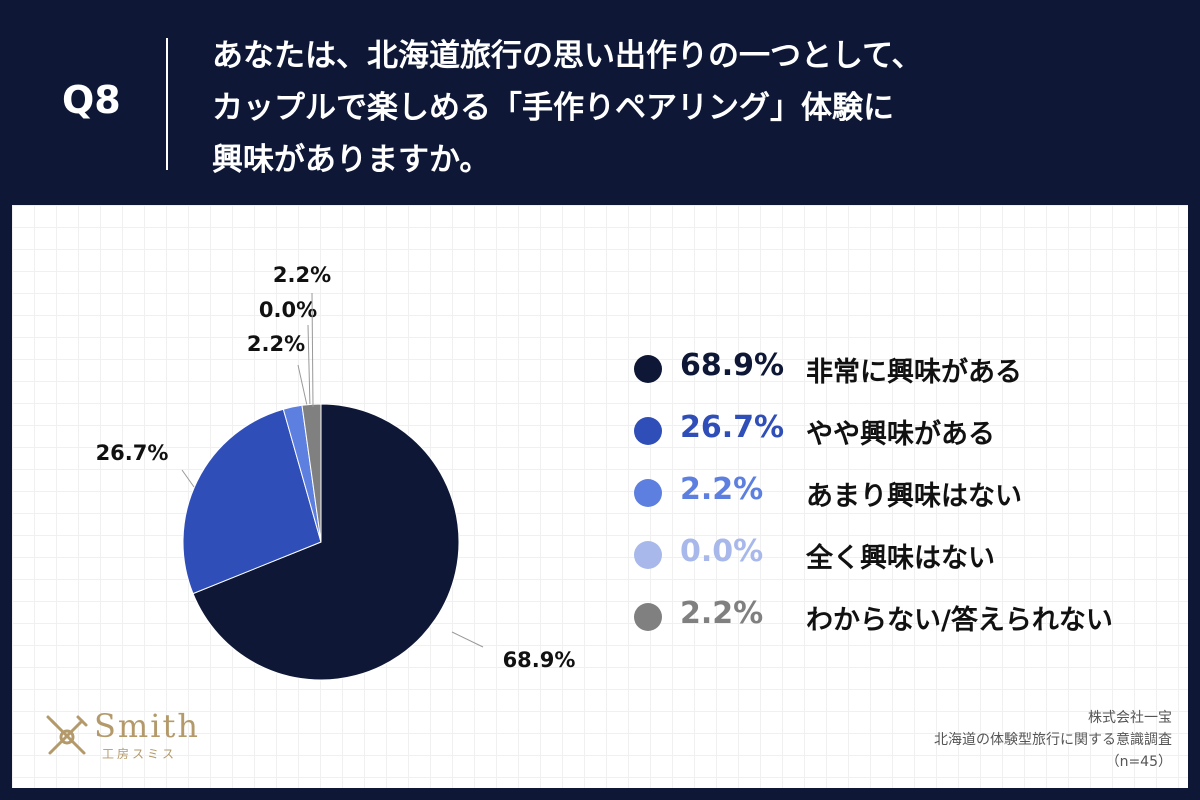 The image size is (1200, 800). Describe the element at coordinates (722, 551) in the screenshot. I see `legend-percent: 0.0%` at that location.